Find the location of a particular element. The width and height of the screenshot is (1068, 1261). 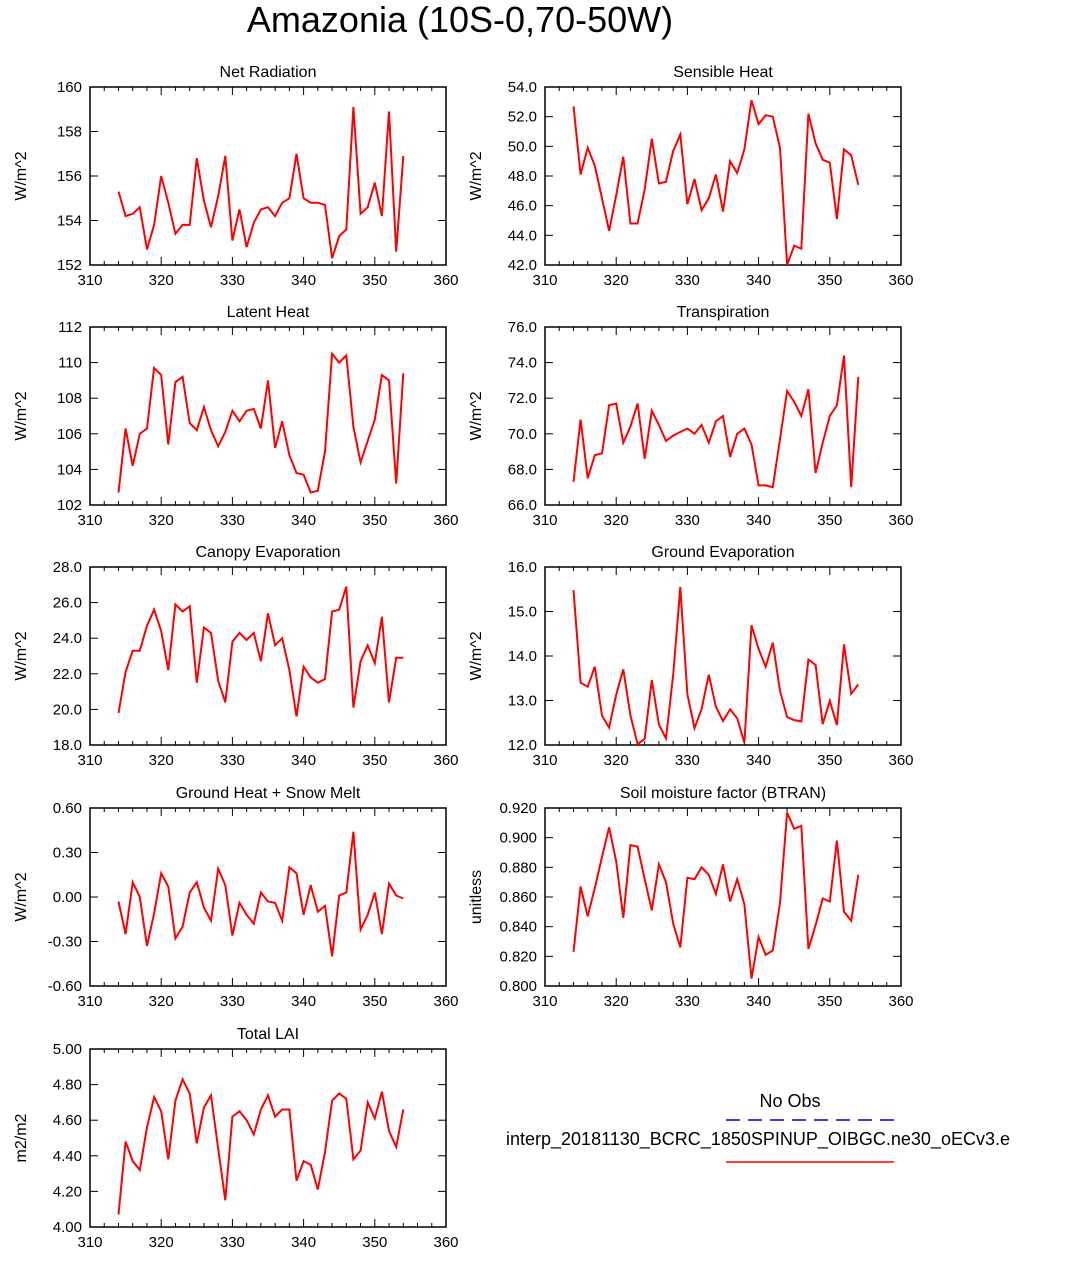

y-axis-label: unitless is located at coordinates (476, 897).